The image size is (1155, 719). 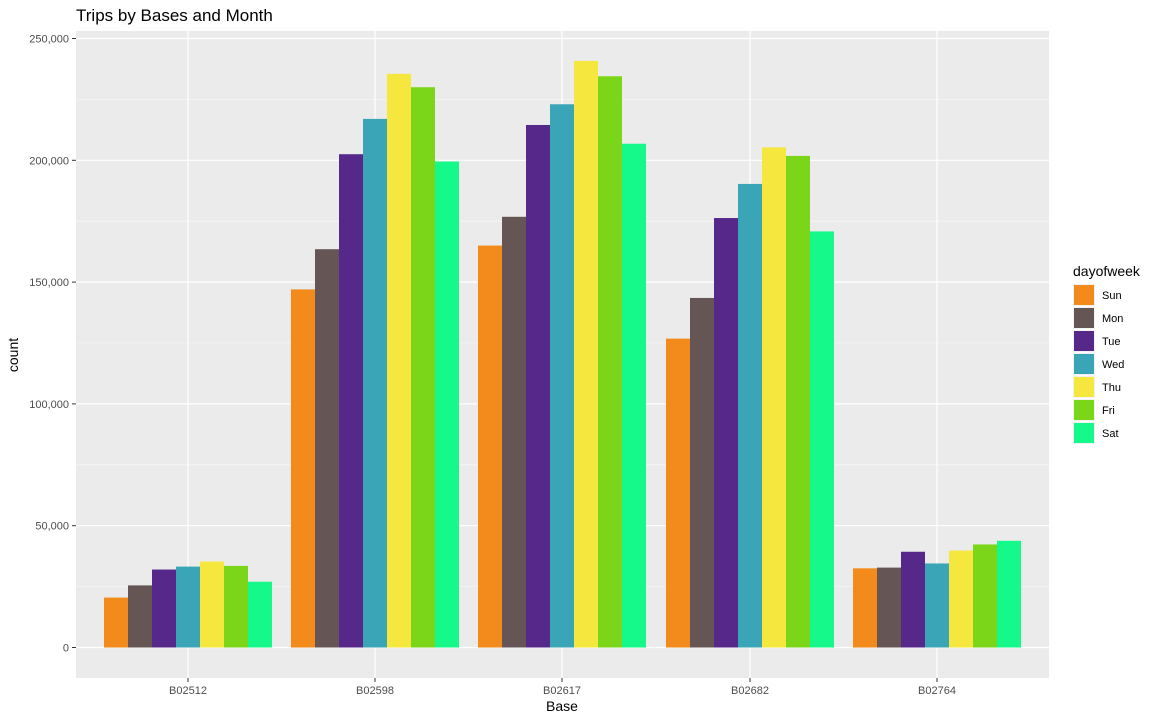 What do you see at coordinates (913, 599) in the screenshot?
I see `bar-B02764-Tue` at bounding box center [913, 599].